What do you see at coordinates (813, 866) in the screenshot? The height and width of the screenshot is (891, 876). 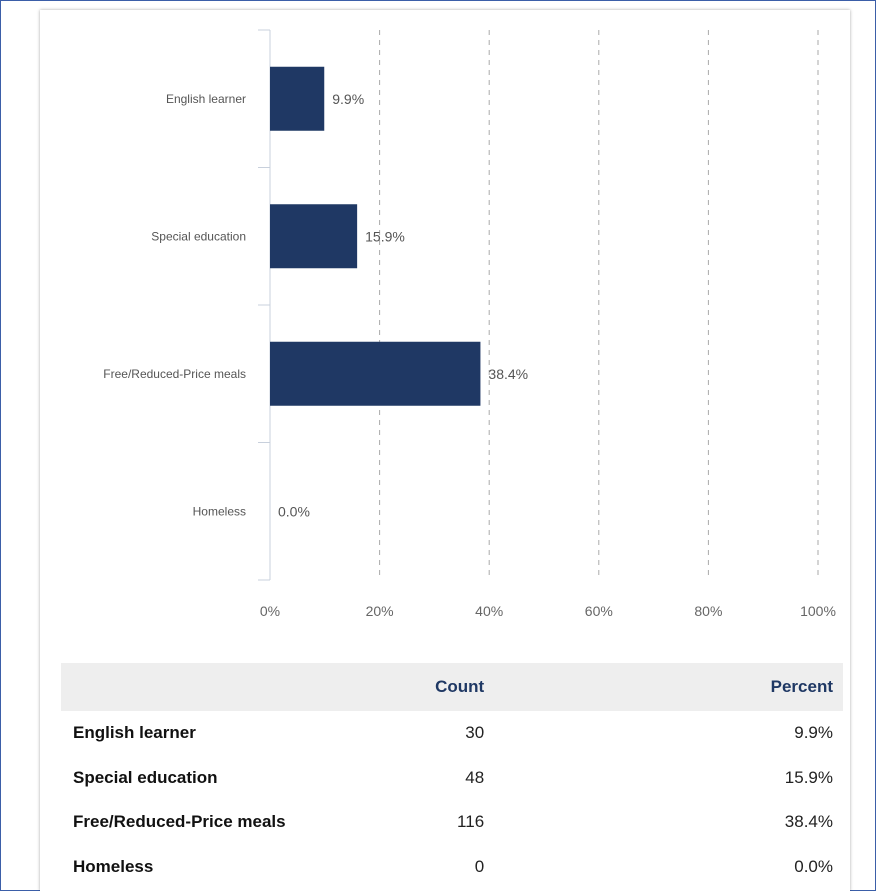 I see `row-percent: 0.0%` at bounding box center [813, 866].